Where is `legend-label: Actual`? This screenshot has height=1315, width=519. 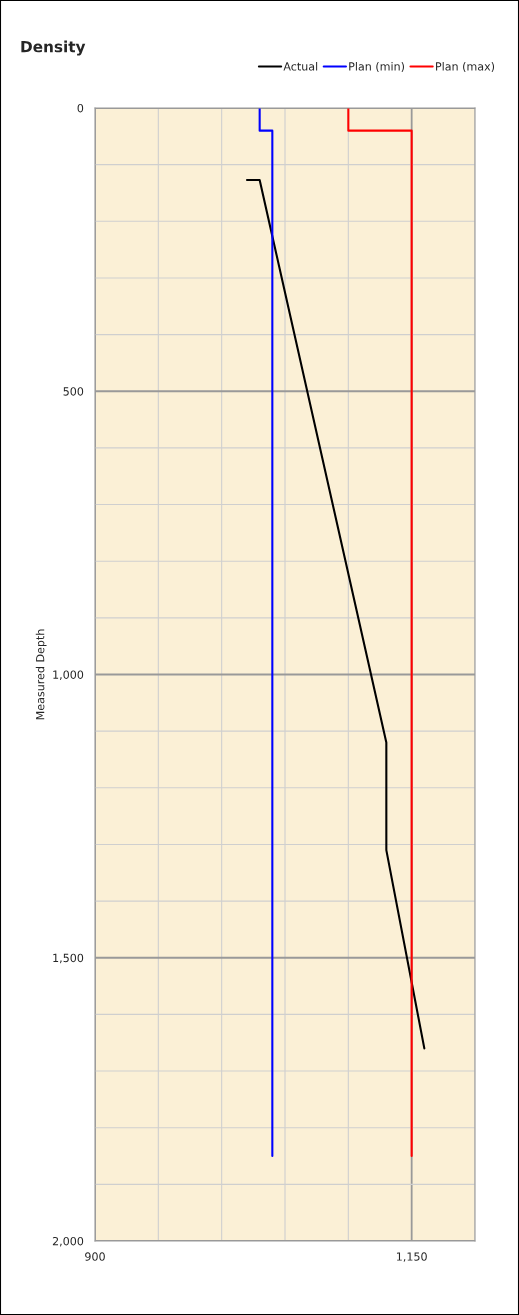 legend-label: Actual is located at coordinates (300, 66).